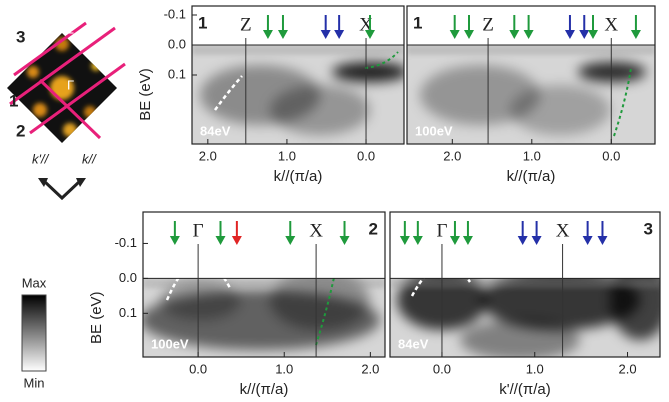 The width and height of the screenshot is (669, 402). Describe the element at coordinates (96, 317) in the screenshot. I see `y-axis-label: BE (eV)` at that location.